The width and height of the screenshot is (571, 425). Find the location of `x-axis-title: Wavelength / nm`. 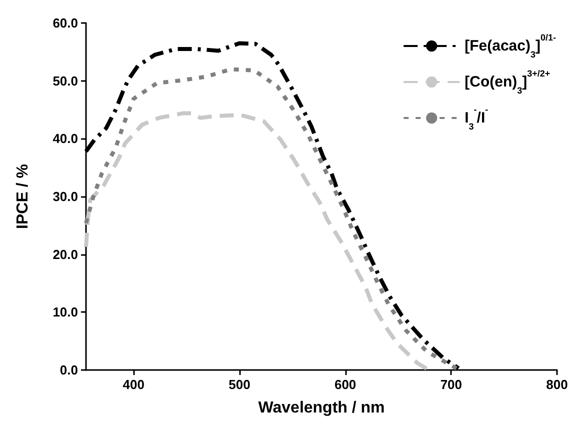

x-axis-title: Wavelength / nm is located at coordinates (321, 408).